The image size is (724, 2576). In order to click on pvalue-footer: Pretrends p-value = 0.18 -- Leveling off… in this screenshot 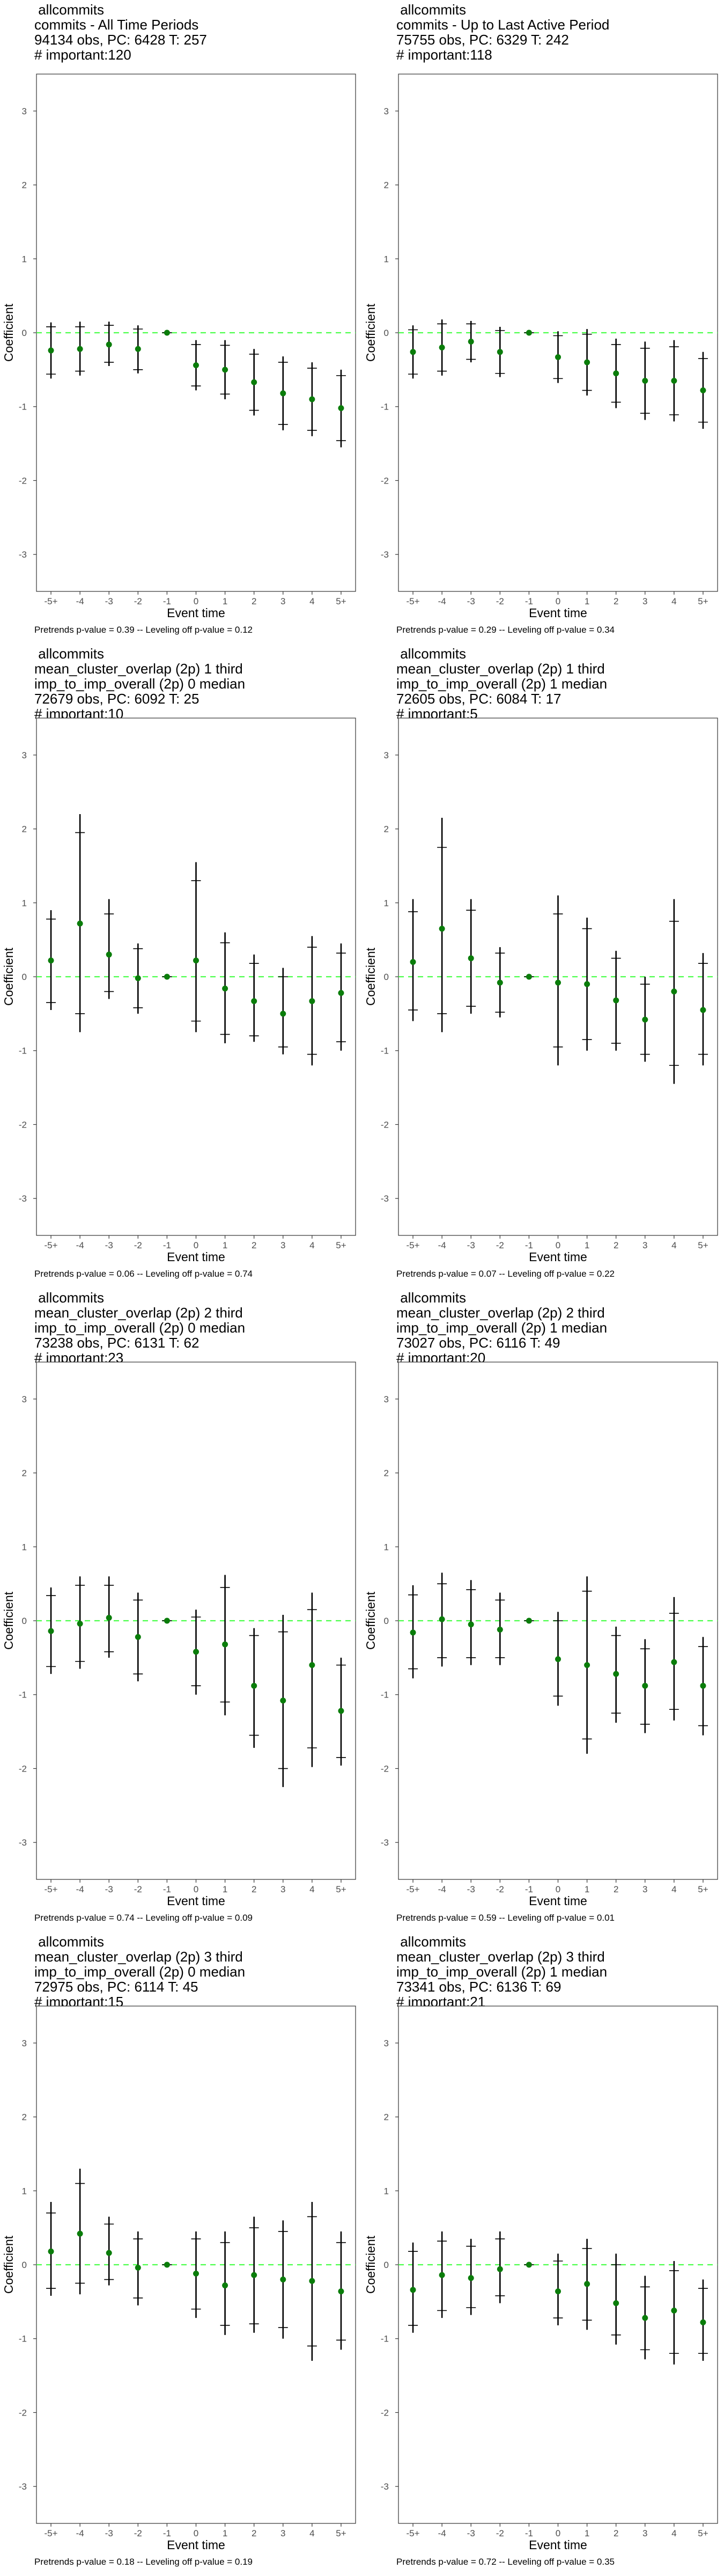, I will do `click(143, 2562)`.